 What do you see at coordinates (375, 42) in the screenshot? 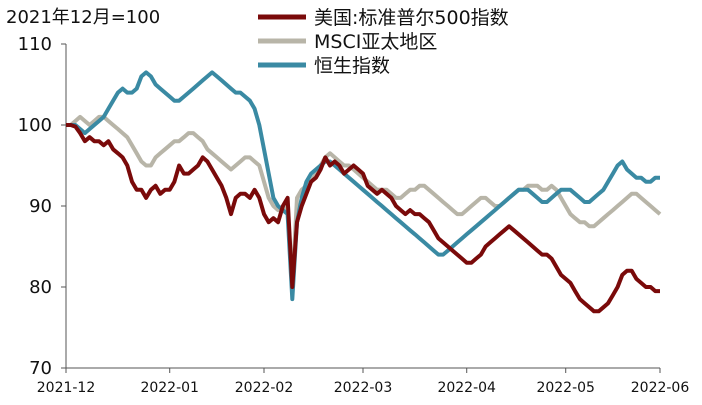
I see `legend-label: MSCI亚太地区` at bounding box center [375, 42].